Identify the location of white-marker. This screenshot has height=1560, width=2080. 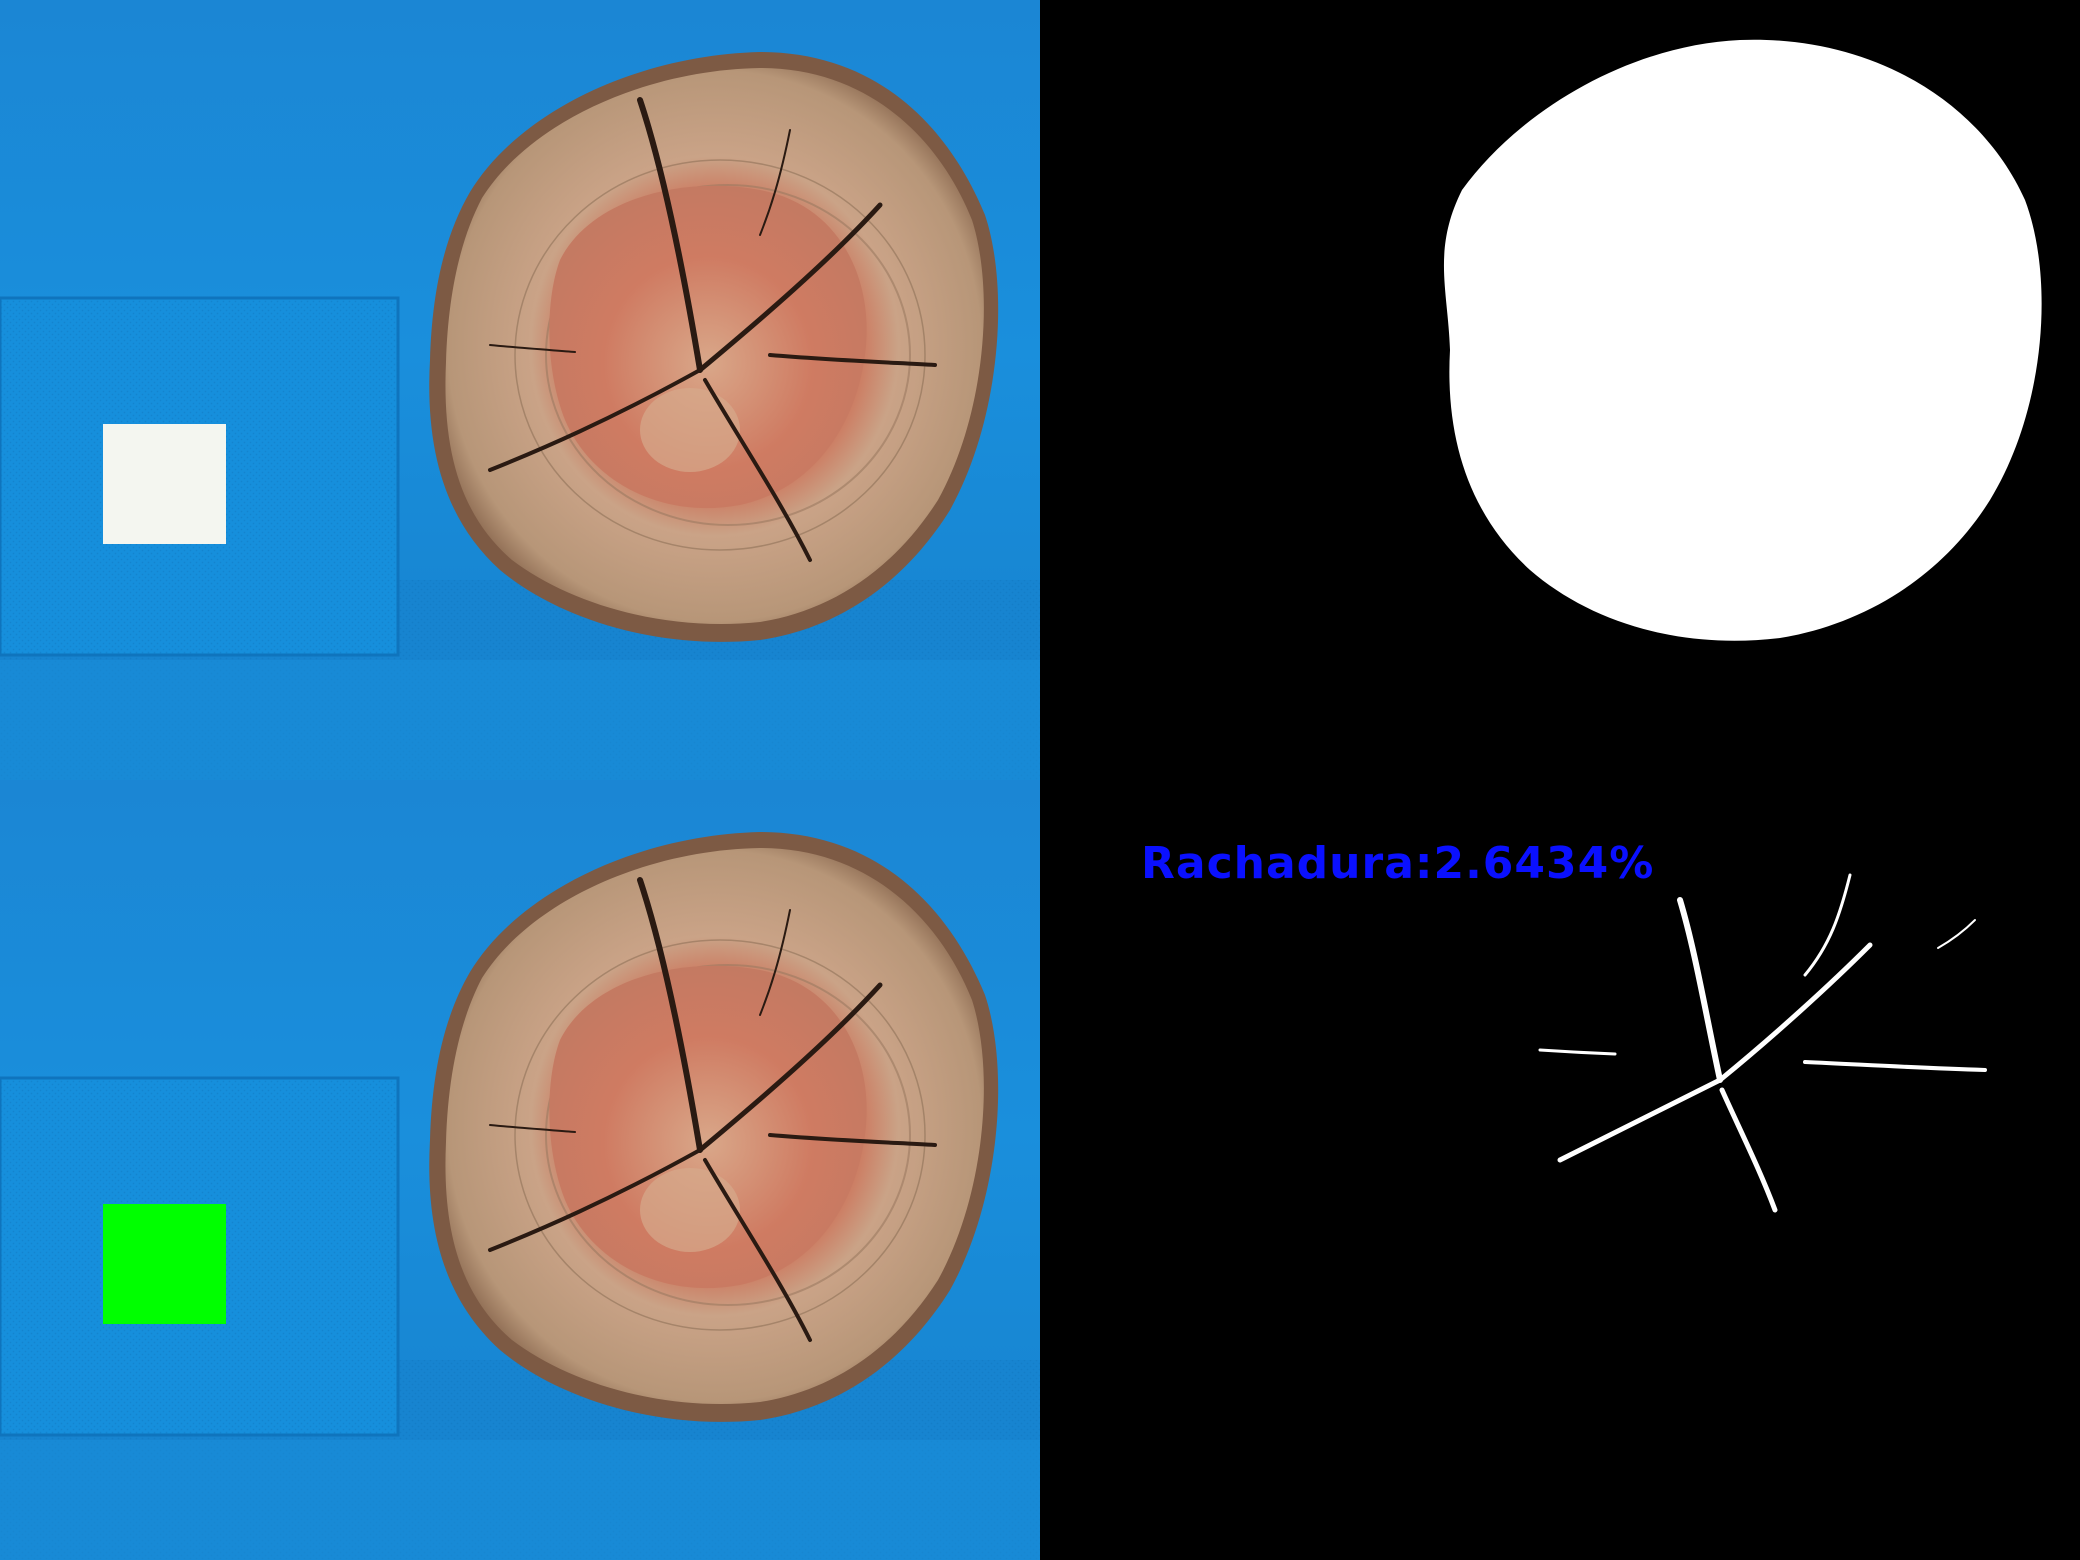
(164, 484).